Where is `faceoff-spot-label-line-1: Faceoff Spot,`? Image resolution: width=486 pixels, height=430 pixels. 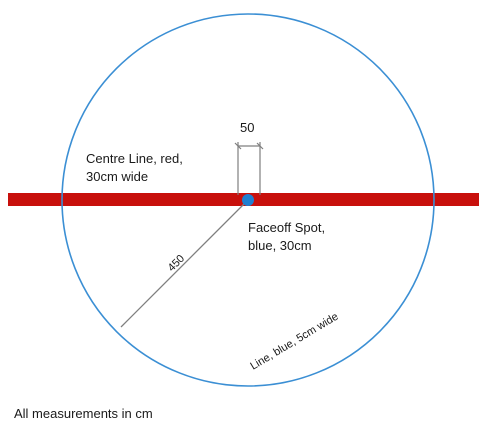
faceoff-spot-label-line-1: Faceoff Spot, is located at coordinates (286, 227).